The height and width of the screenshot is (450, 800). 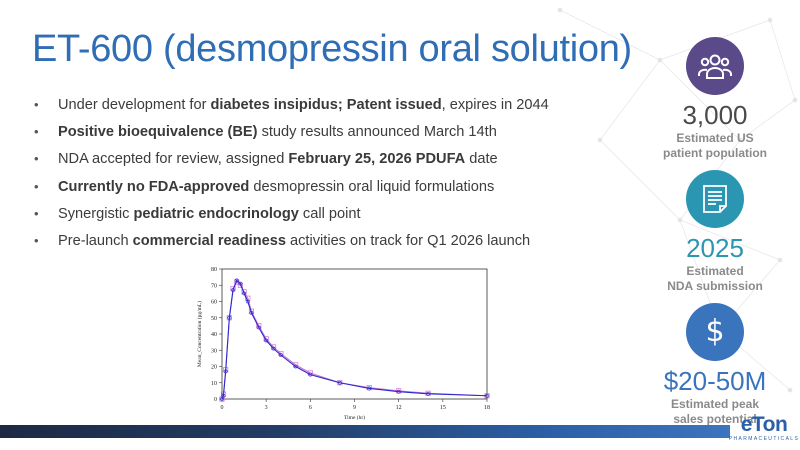 What do you see at coordinates (377, 159) in the screenshot?
I see `bullet-bold-text: February 25, 2026 PDUFA` at bounding box center [377, 159].